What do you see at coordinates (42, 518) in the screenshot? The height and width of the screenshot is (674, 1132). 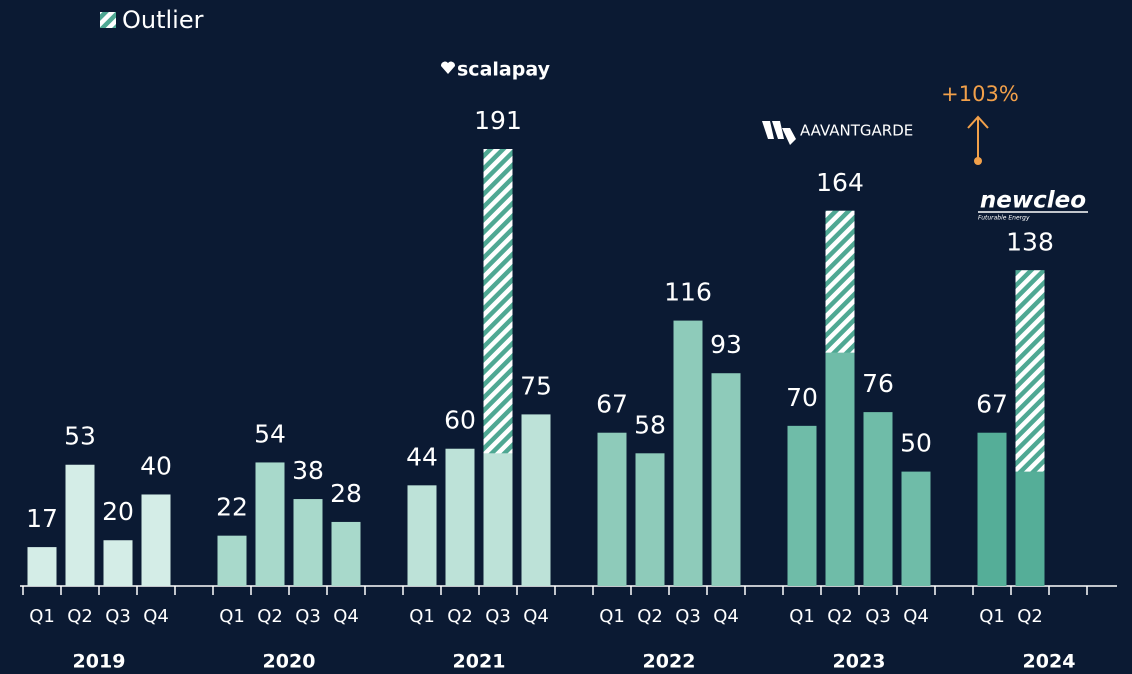 I see `value-label: 17` at bounding box center [42, 518].